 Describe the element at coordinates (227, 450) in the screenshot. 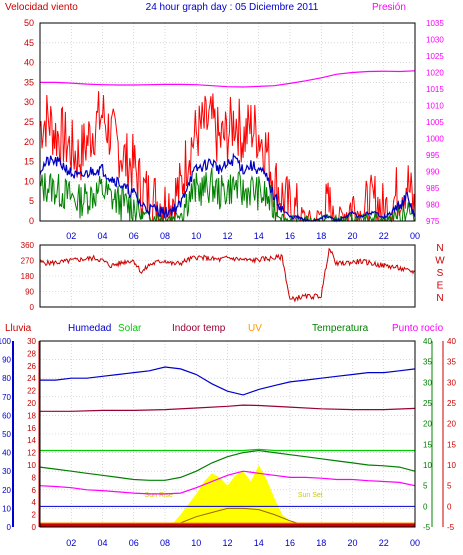

I see `solar-line` at that location.